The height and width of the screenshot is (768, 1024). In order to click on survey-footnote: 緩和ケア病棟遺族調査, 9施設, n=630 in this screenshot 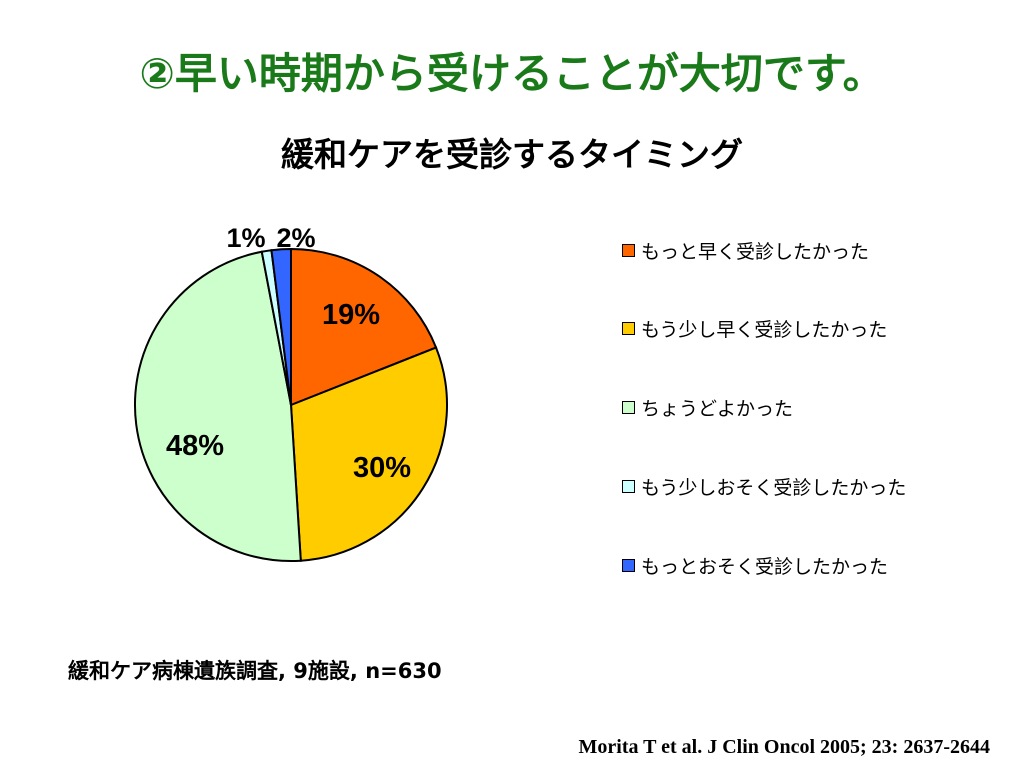, I will do `click(255, 671)`.